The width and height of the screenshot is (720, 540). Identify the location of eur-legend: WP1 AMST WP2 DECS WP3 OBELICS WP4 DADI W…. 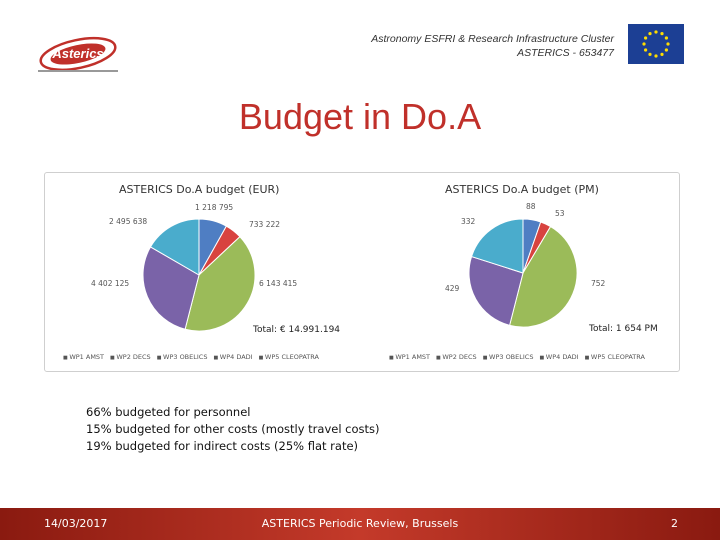
(191, 357).